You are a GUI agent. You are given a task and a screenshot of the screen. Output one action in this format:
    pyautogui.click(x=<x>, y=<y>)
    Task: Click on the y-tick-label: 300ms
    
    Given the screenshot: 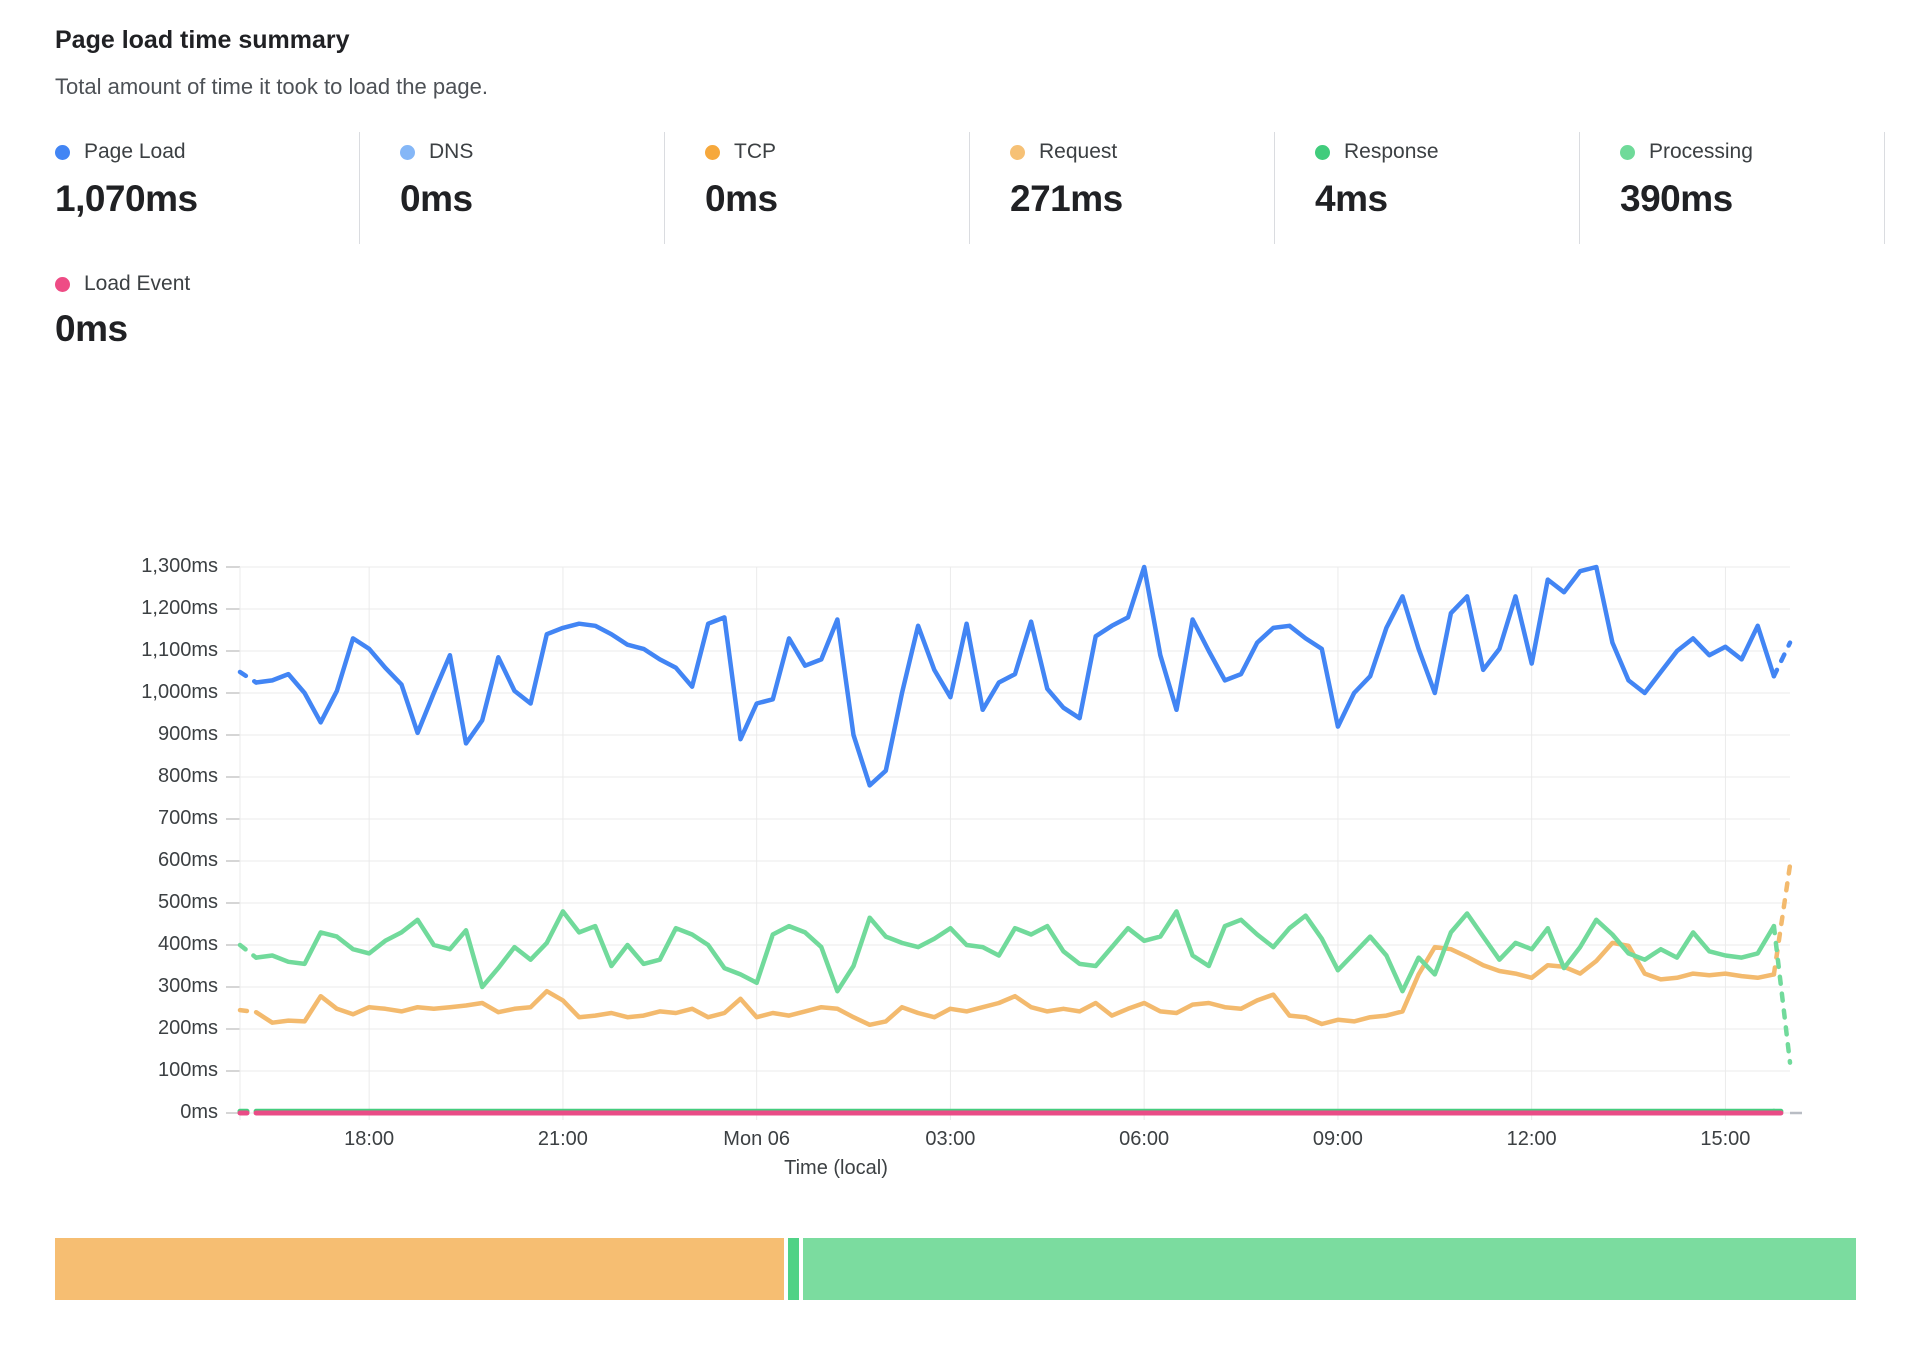 What is the action you would take?
    pyautogui.click(x=187, y=986)
    